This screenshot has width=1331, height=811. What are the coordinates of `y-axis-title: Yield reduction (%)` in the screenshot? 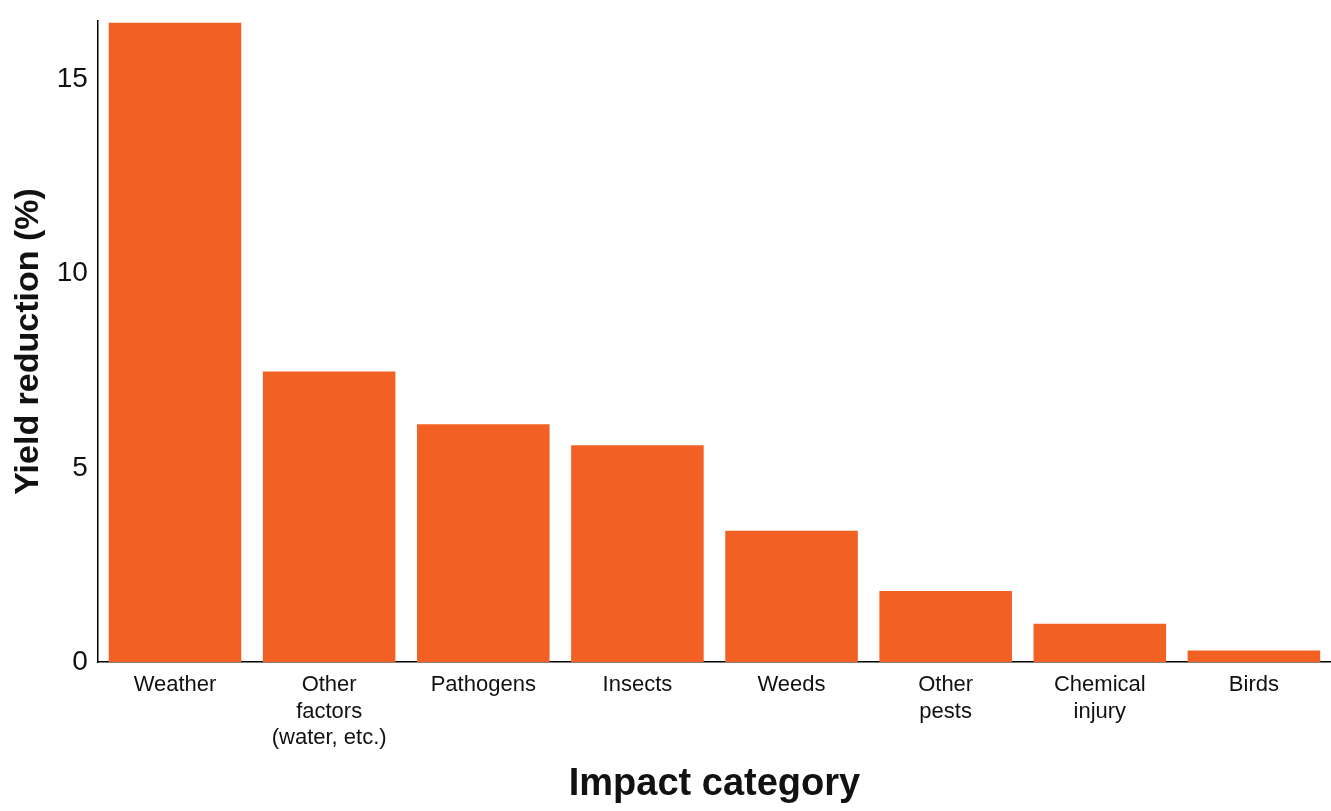 It's located at (25, 341).